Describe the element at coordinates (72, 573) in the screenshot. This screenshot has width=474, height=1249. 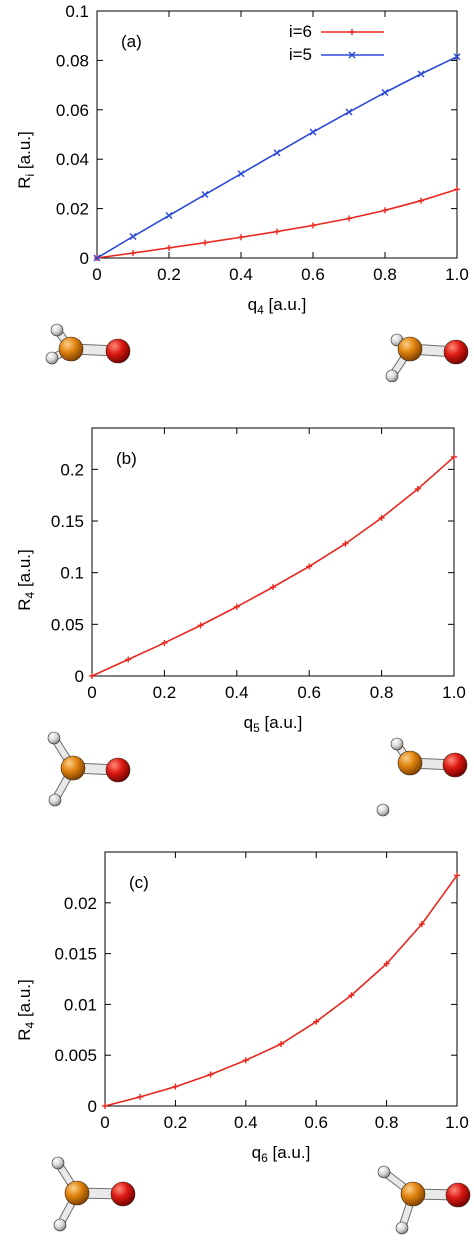
I see `y-tick-label: 0.1` at that location.